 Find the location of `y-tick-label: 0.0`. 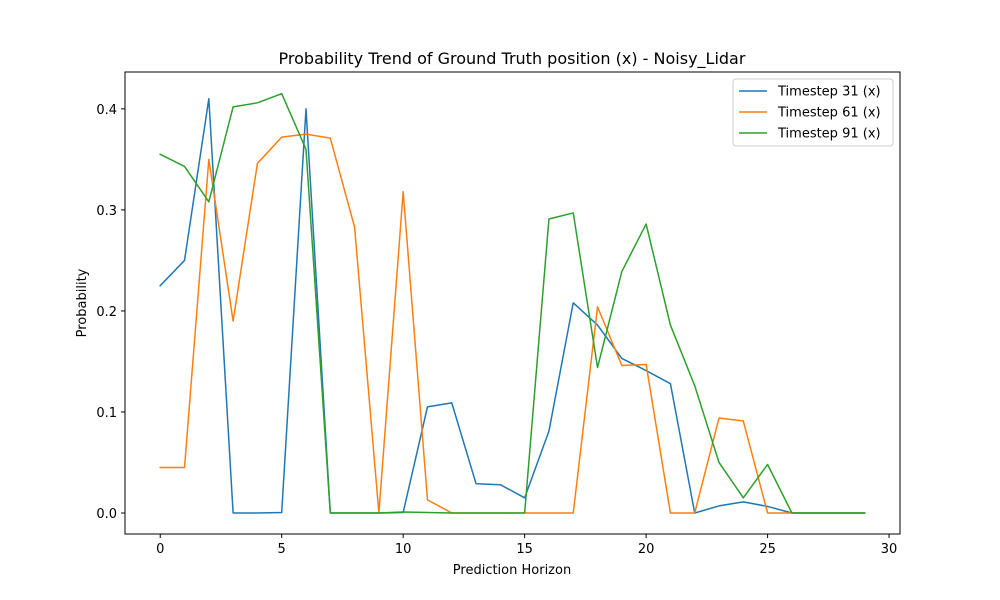

y-tick-label: 0.0 is located at coordinates (106, 514).